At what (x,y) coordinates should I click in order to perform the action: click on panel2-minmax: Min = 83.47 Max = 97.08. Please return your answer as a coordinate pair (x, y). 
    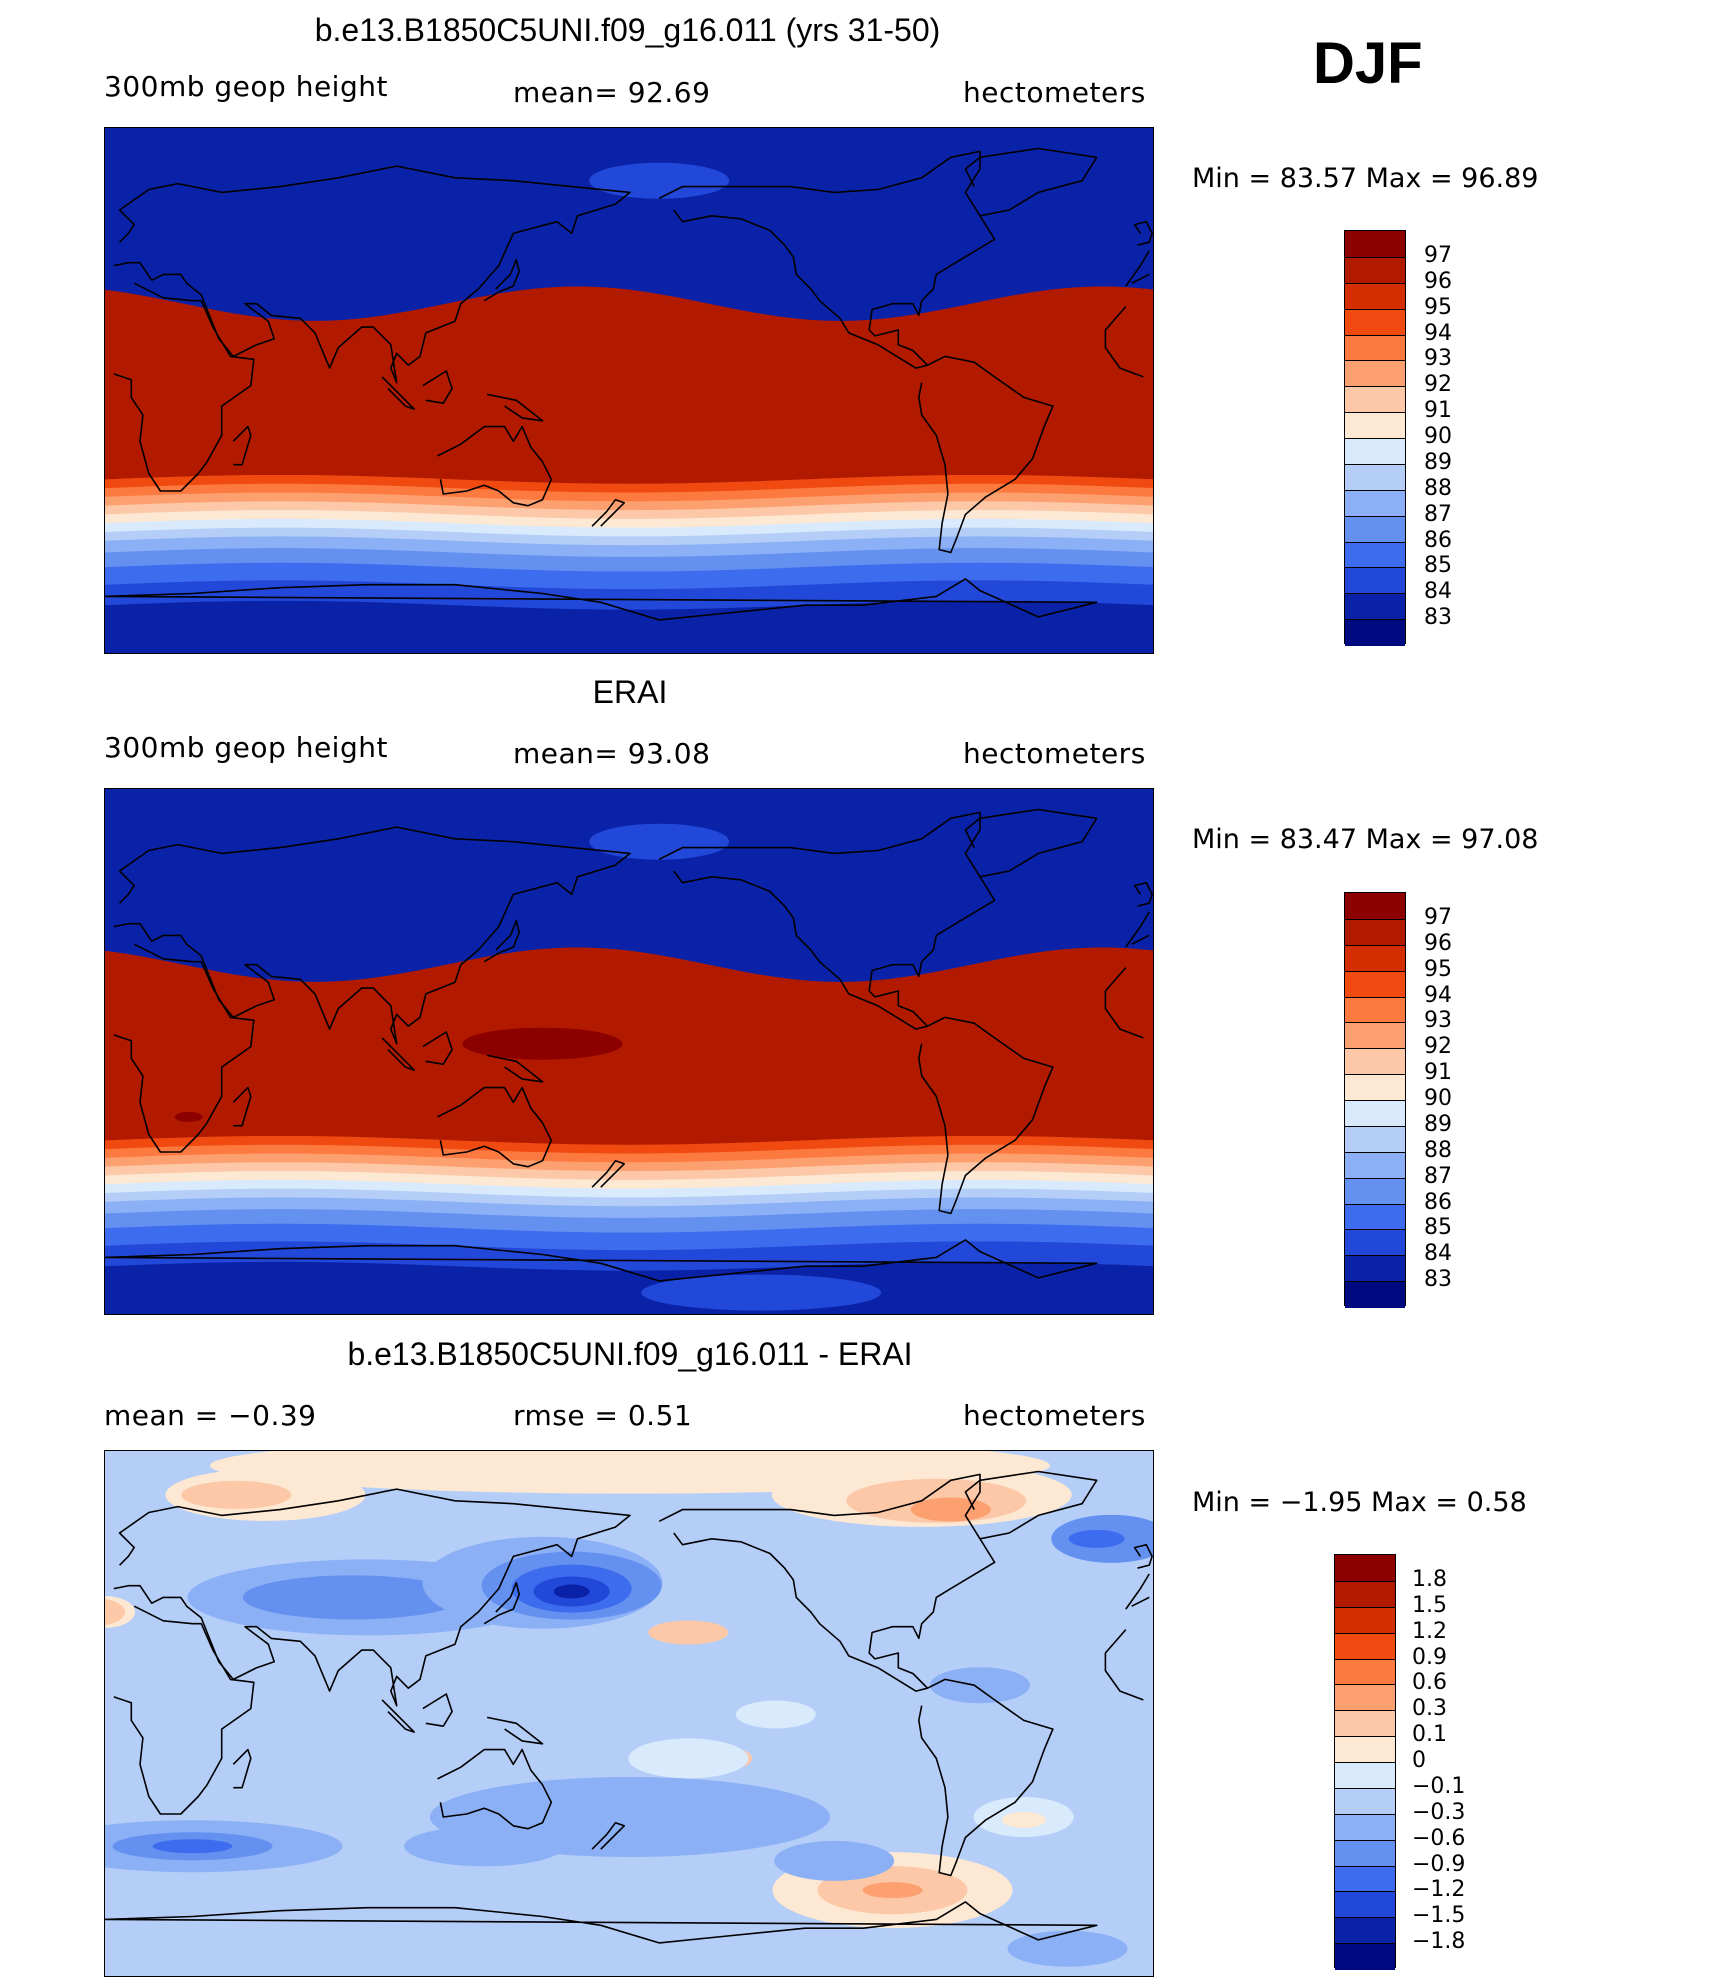
    Looking at the image, I should click on (1365, 839).